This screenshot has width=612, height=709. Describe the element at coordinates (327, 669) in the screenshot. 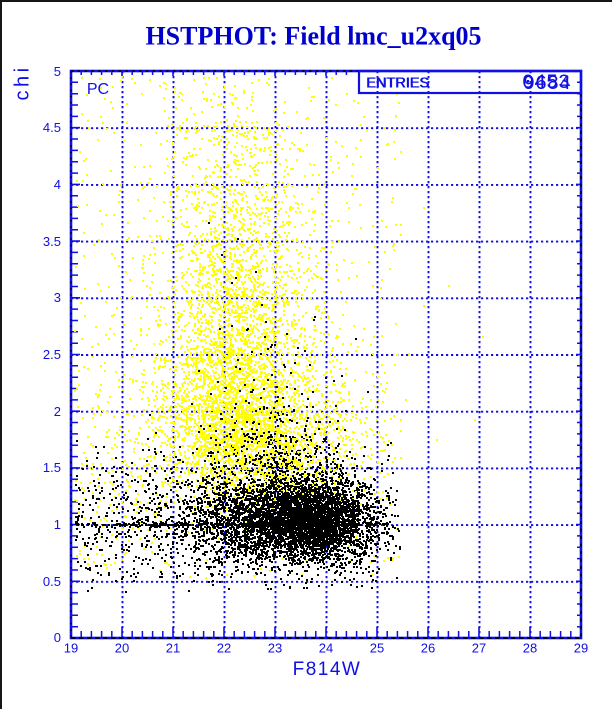

I see `svg-text: F814W` at that location.